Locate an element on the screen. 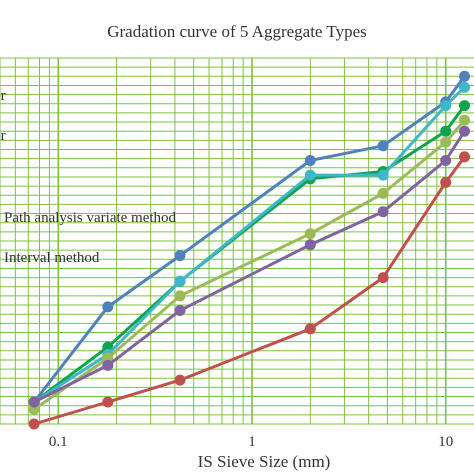 The image size is (474, 474). chart-title: Gradation curve of 5 Aggregate Types is located at coordinates (237, 31).